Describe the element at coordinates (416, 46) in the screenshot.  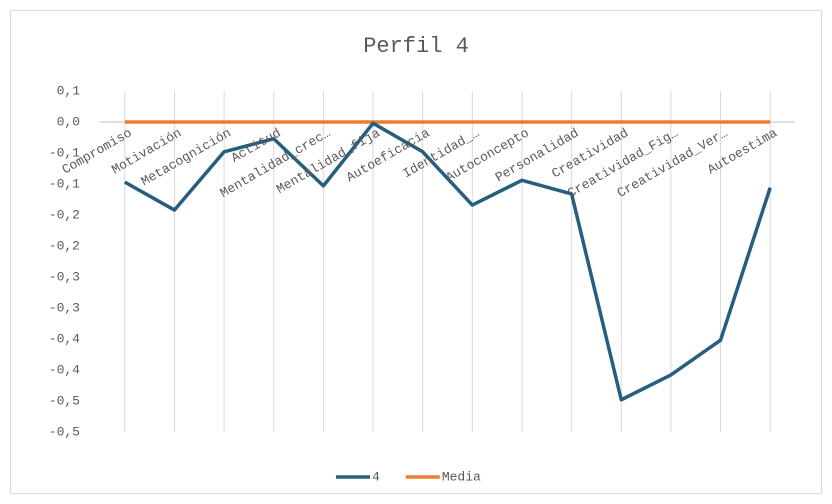
I see `chart-title: Perfil 4` at that location.